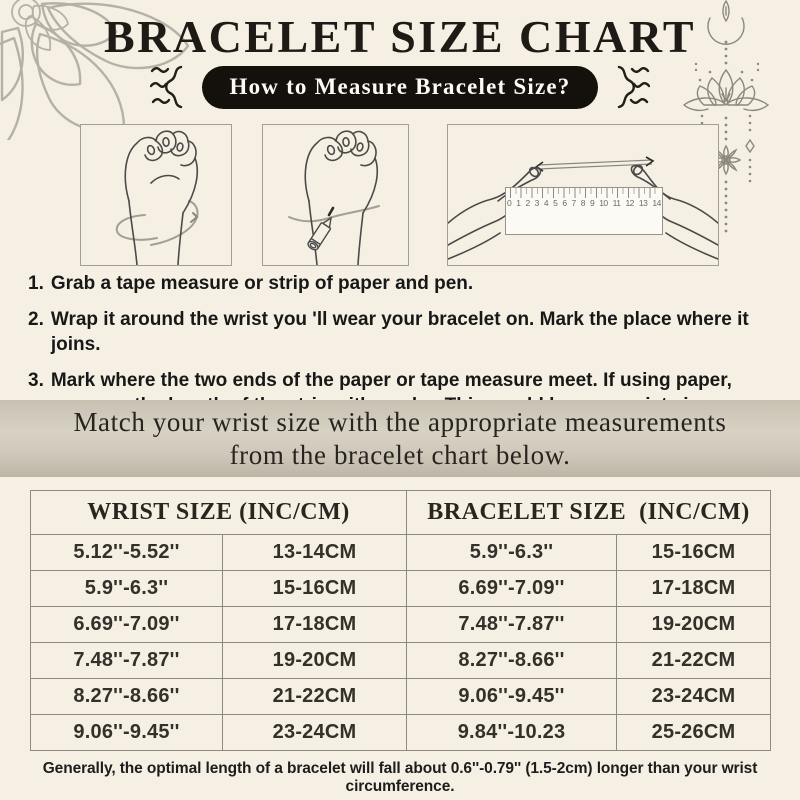 The image size is (800, 800). I want to click on strip-ruler-measure-illustration: 0 1 2 3 4 5 6 7 8 9 10 11 12 13 14, so click(583, 195).